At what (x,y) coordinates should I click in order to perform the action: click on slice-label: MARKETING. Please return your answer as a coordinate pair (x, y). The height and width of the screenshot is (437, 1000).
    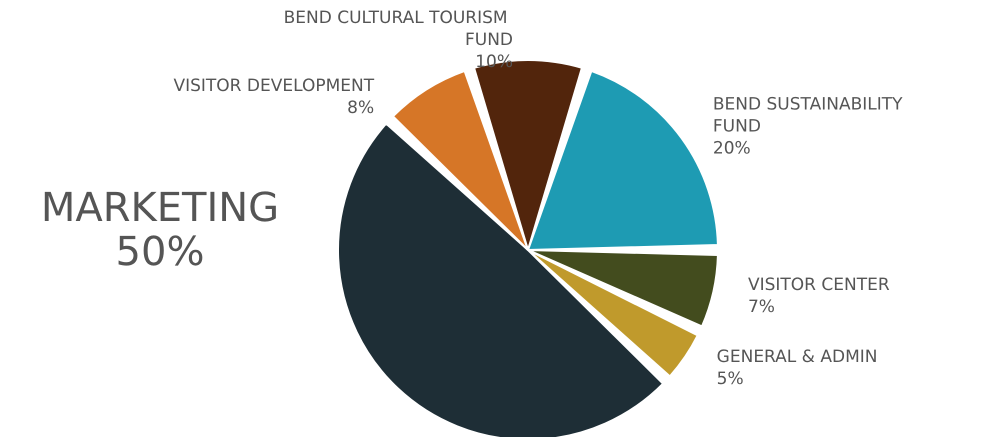
    Looking at the image, I should click on (160, 208).